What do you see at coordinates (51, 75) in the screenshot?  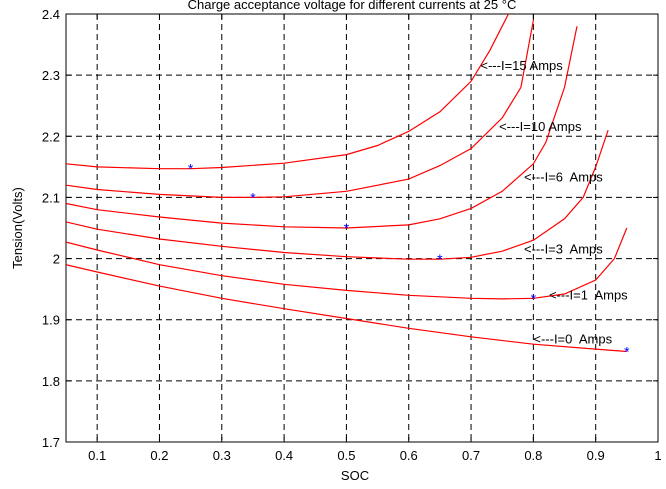 I see `y-tick-label: 2.3` at bounding box center [51, 75].